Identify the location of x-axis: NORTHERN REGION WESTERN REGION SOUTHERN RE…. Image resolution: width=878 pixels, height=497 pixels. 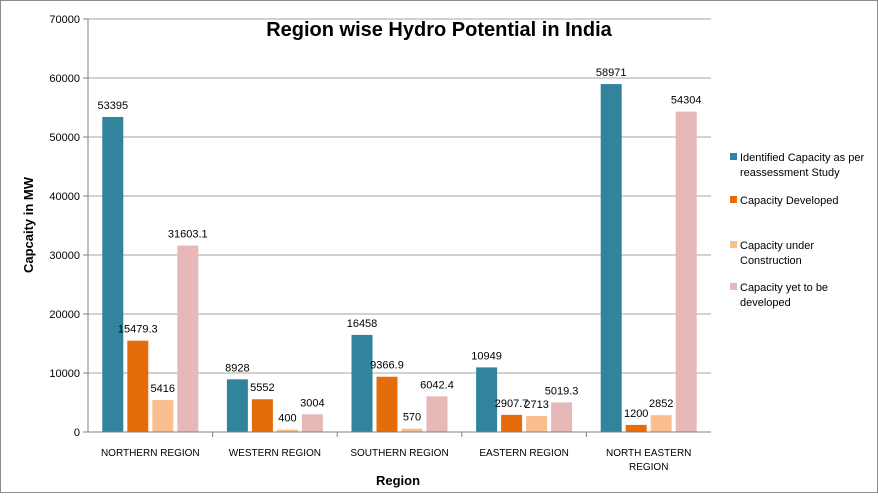
(399, 452).